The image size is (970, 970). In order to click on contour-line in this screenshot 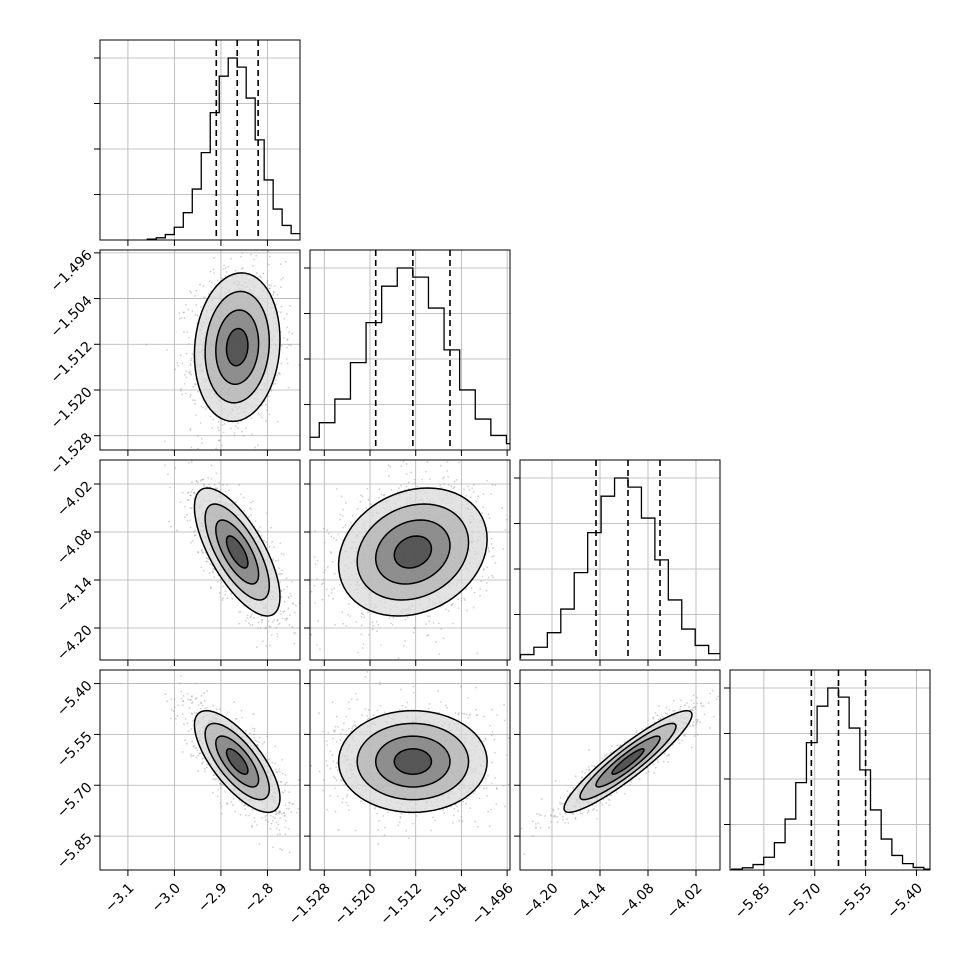, I will do `click(237, 347)`.